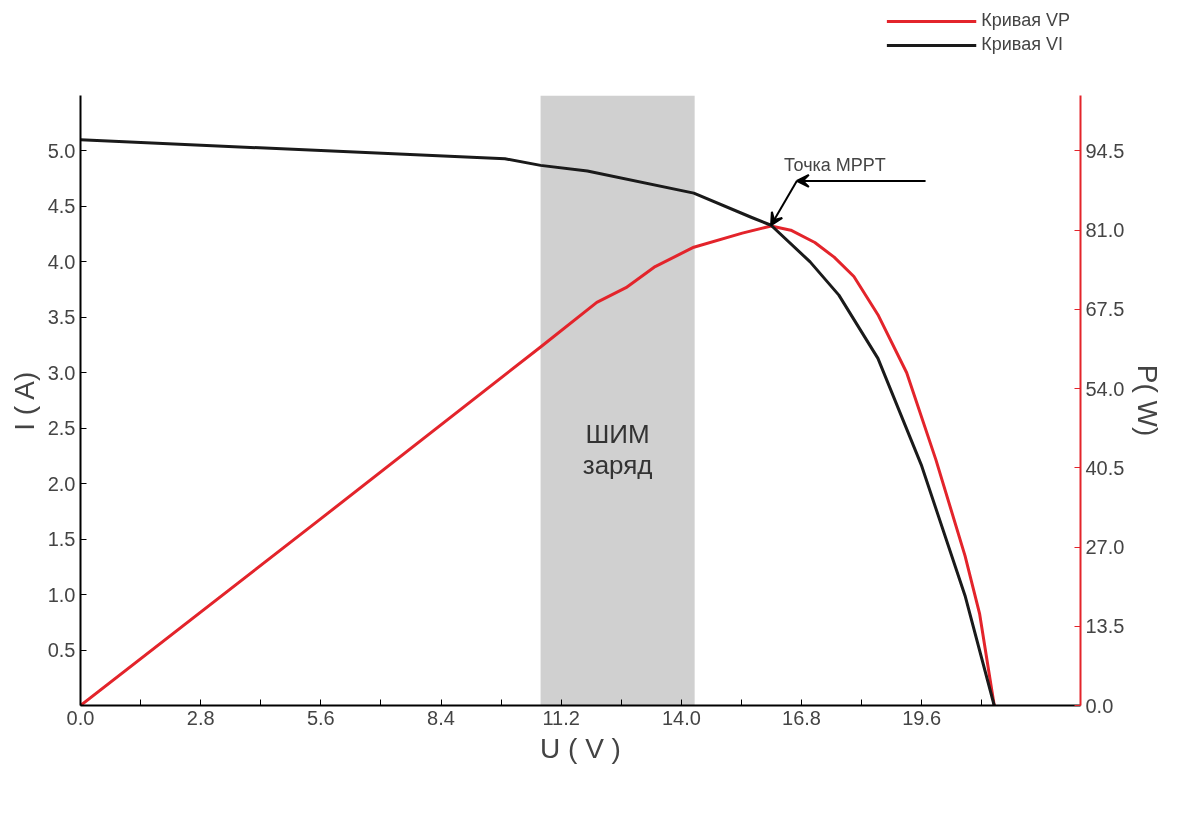 The height and width of the screenshot is (817, 1201). What do you see at coordinates (61, 206) in the screenshot?
I see `y-tick-label: 4.5` at bounding box center [61, 206].